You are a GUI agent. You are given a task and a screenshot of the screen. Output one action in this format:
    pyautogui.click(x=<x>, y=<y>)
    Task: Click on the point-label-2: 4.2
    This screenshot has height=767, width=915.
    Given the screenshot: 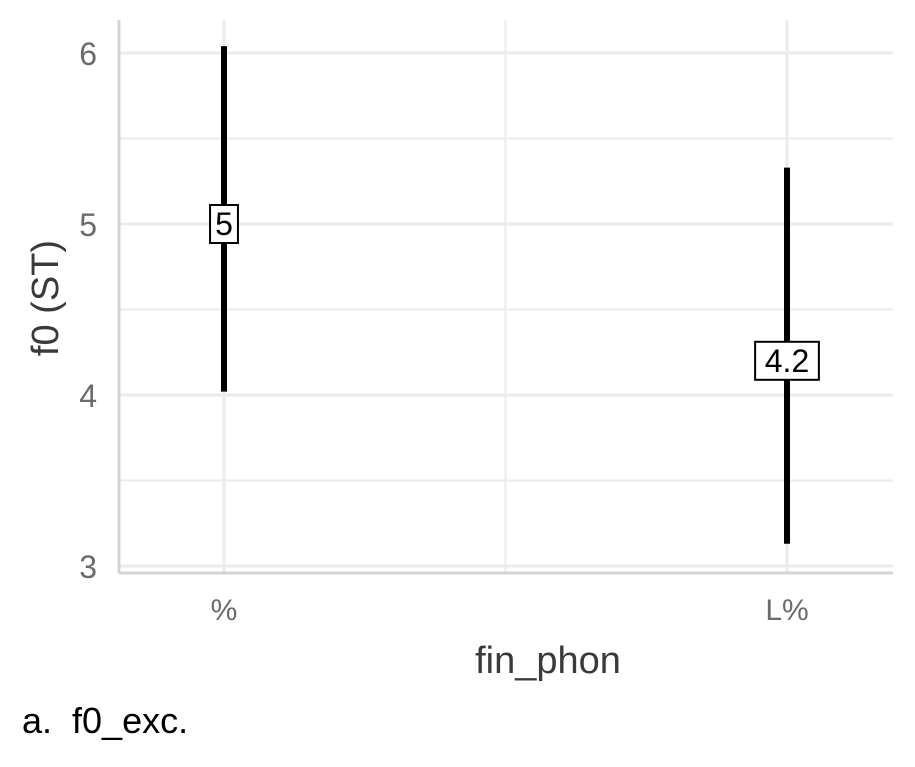 What is the action you would take?
    pyautogui.click(x=787, y=361)
    